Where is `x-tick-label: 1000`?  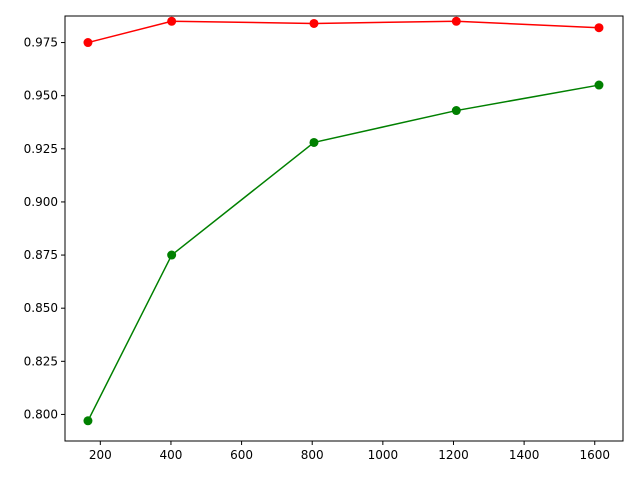 x-tick-label: 1000 is located at coordinates (383, 455).